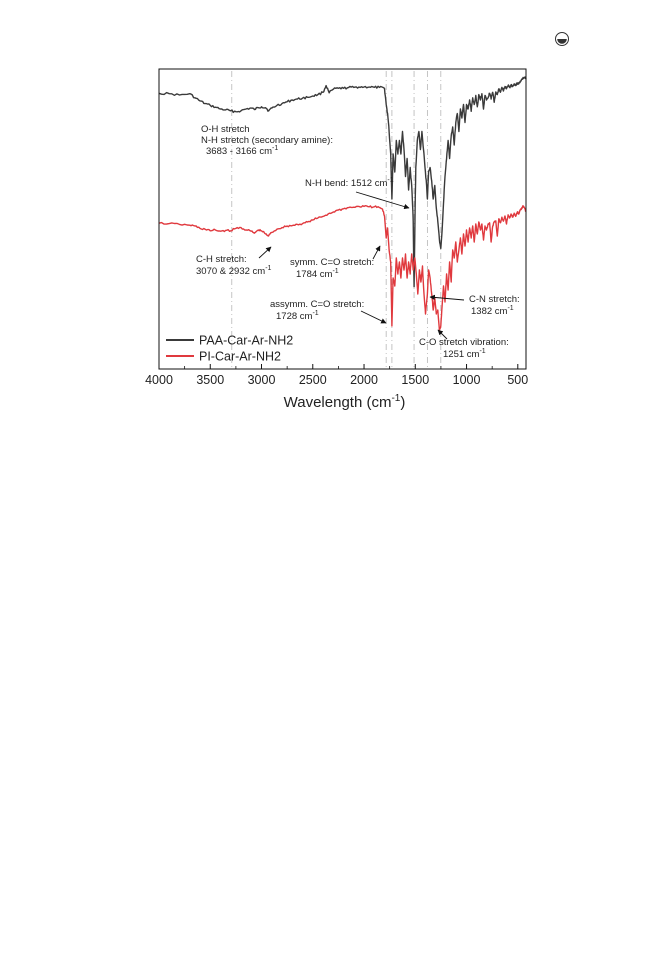  I want to click on x-tick-label-3: 3000, so click(262, 380).